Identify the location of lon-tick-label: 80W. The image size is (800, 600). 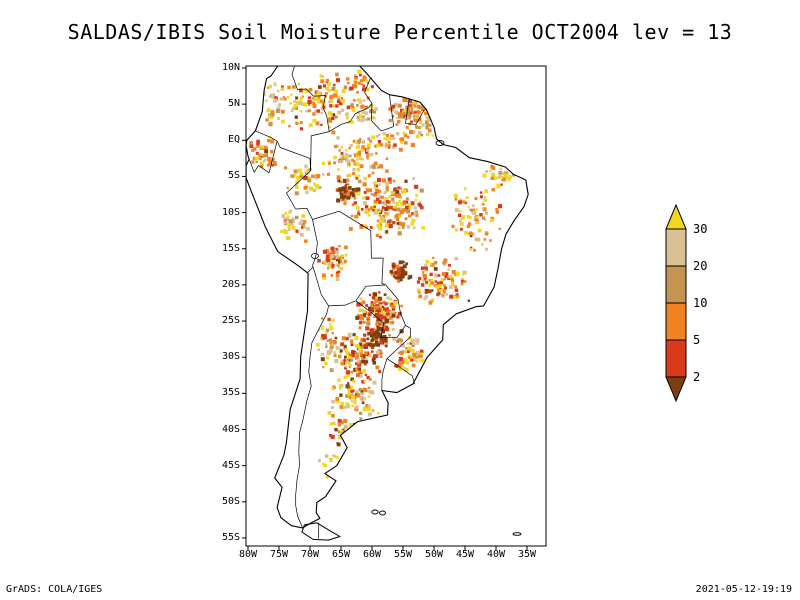
(248, 554).